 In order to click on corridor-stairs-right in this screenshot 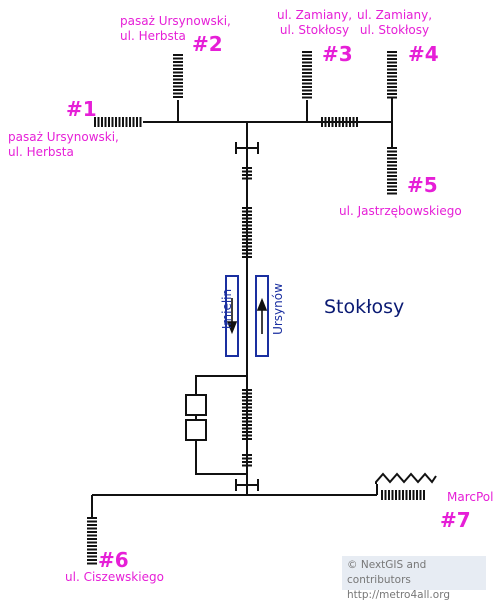, I will do `click(339, 122)`.